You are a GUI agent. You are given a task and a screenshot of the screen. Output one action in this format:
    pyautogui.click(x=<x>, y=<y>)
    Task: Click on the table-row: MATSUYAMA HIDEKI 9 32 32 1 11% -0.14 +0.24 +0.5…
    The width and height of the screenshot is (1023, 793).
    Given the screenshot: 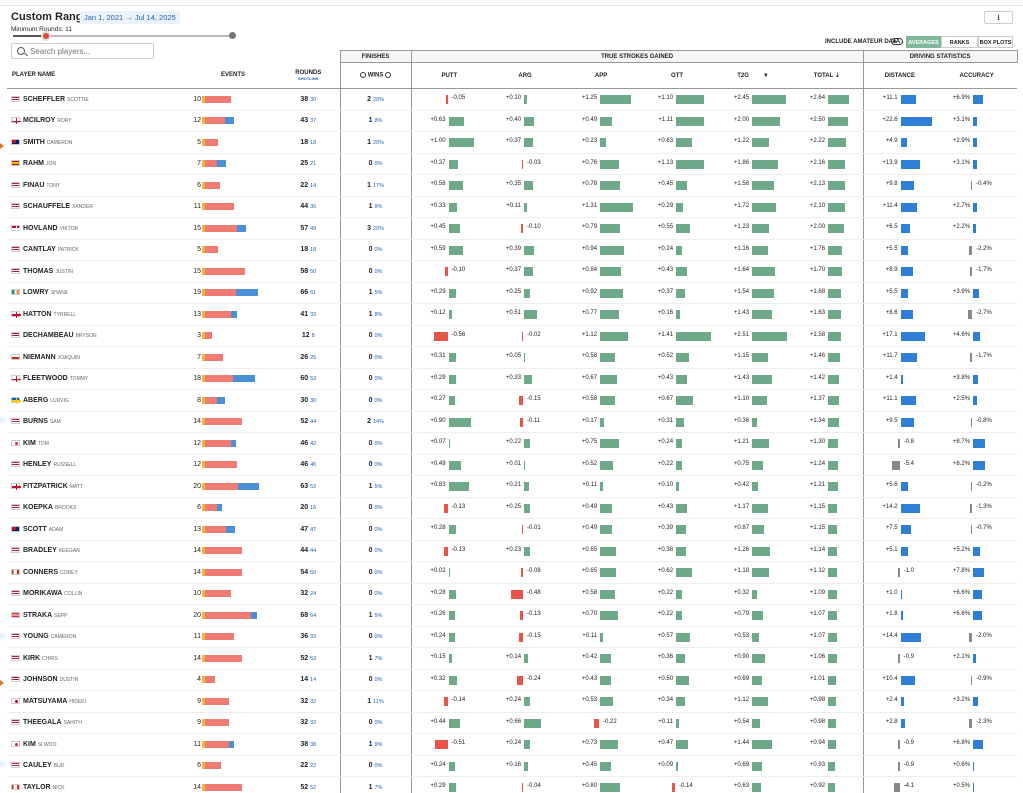 What is the action you would take?
    pyautogui.click(x=512, y=701)
    